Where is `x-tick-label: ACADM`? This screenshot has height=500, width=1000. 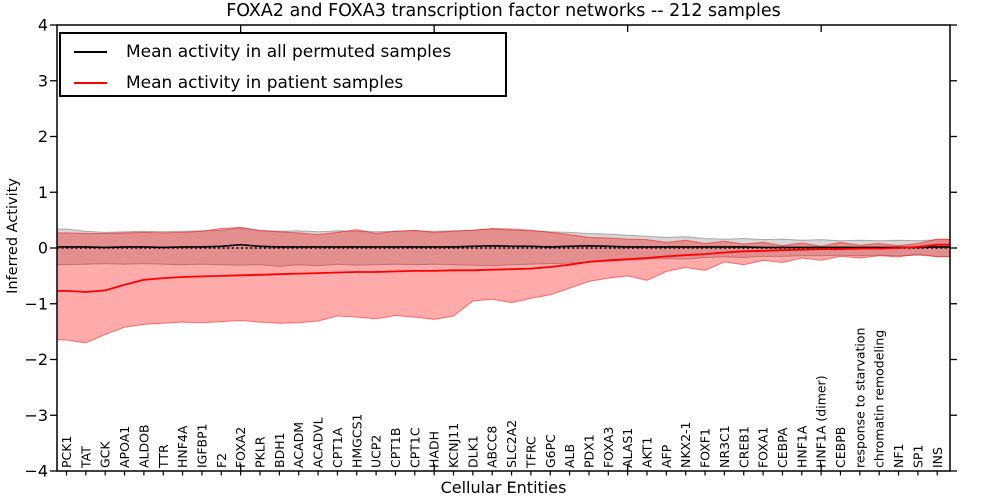
x-tick-label: ACADM is located at coordinates (298, 445).